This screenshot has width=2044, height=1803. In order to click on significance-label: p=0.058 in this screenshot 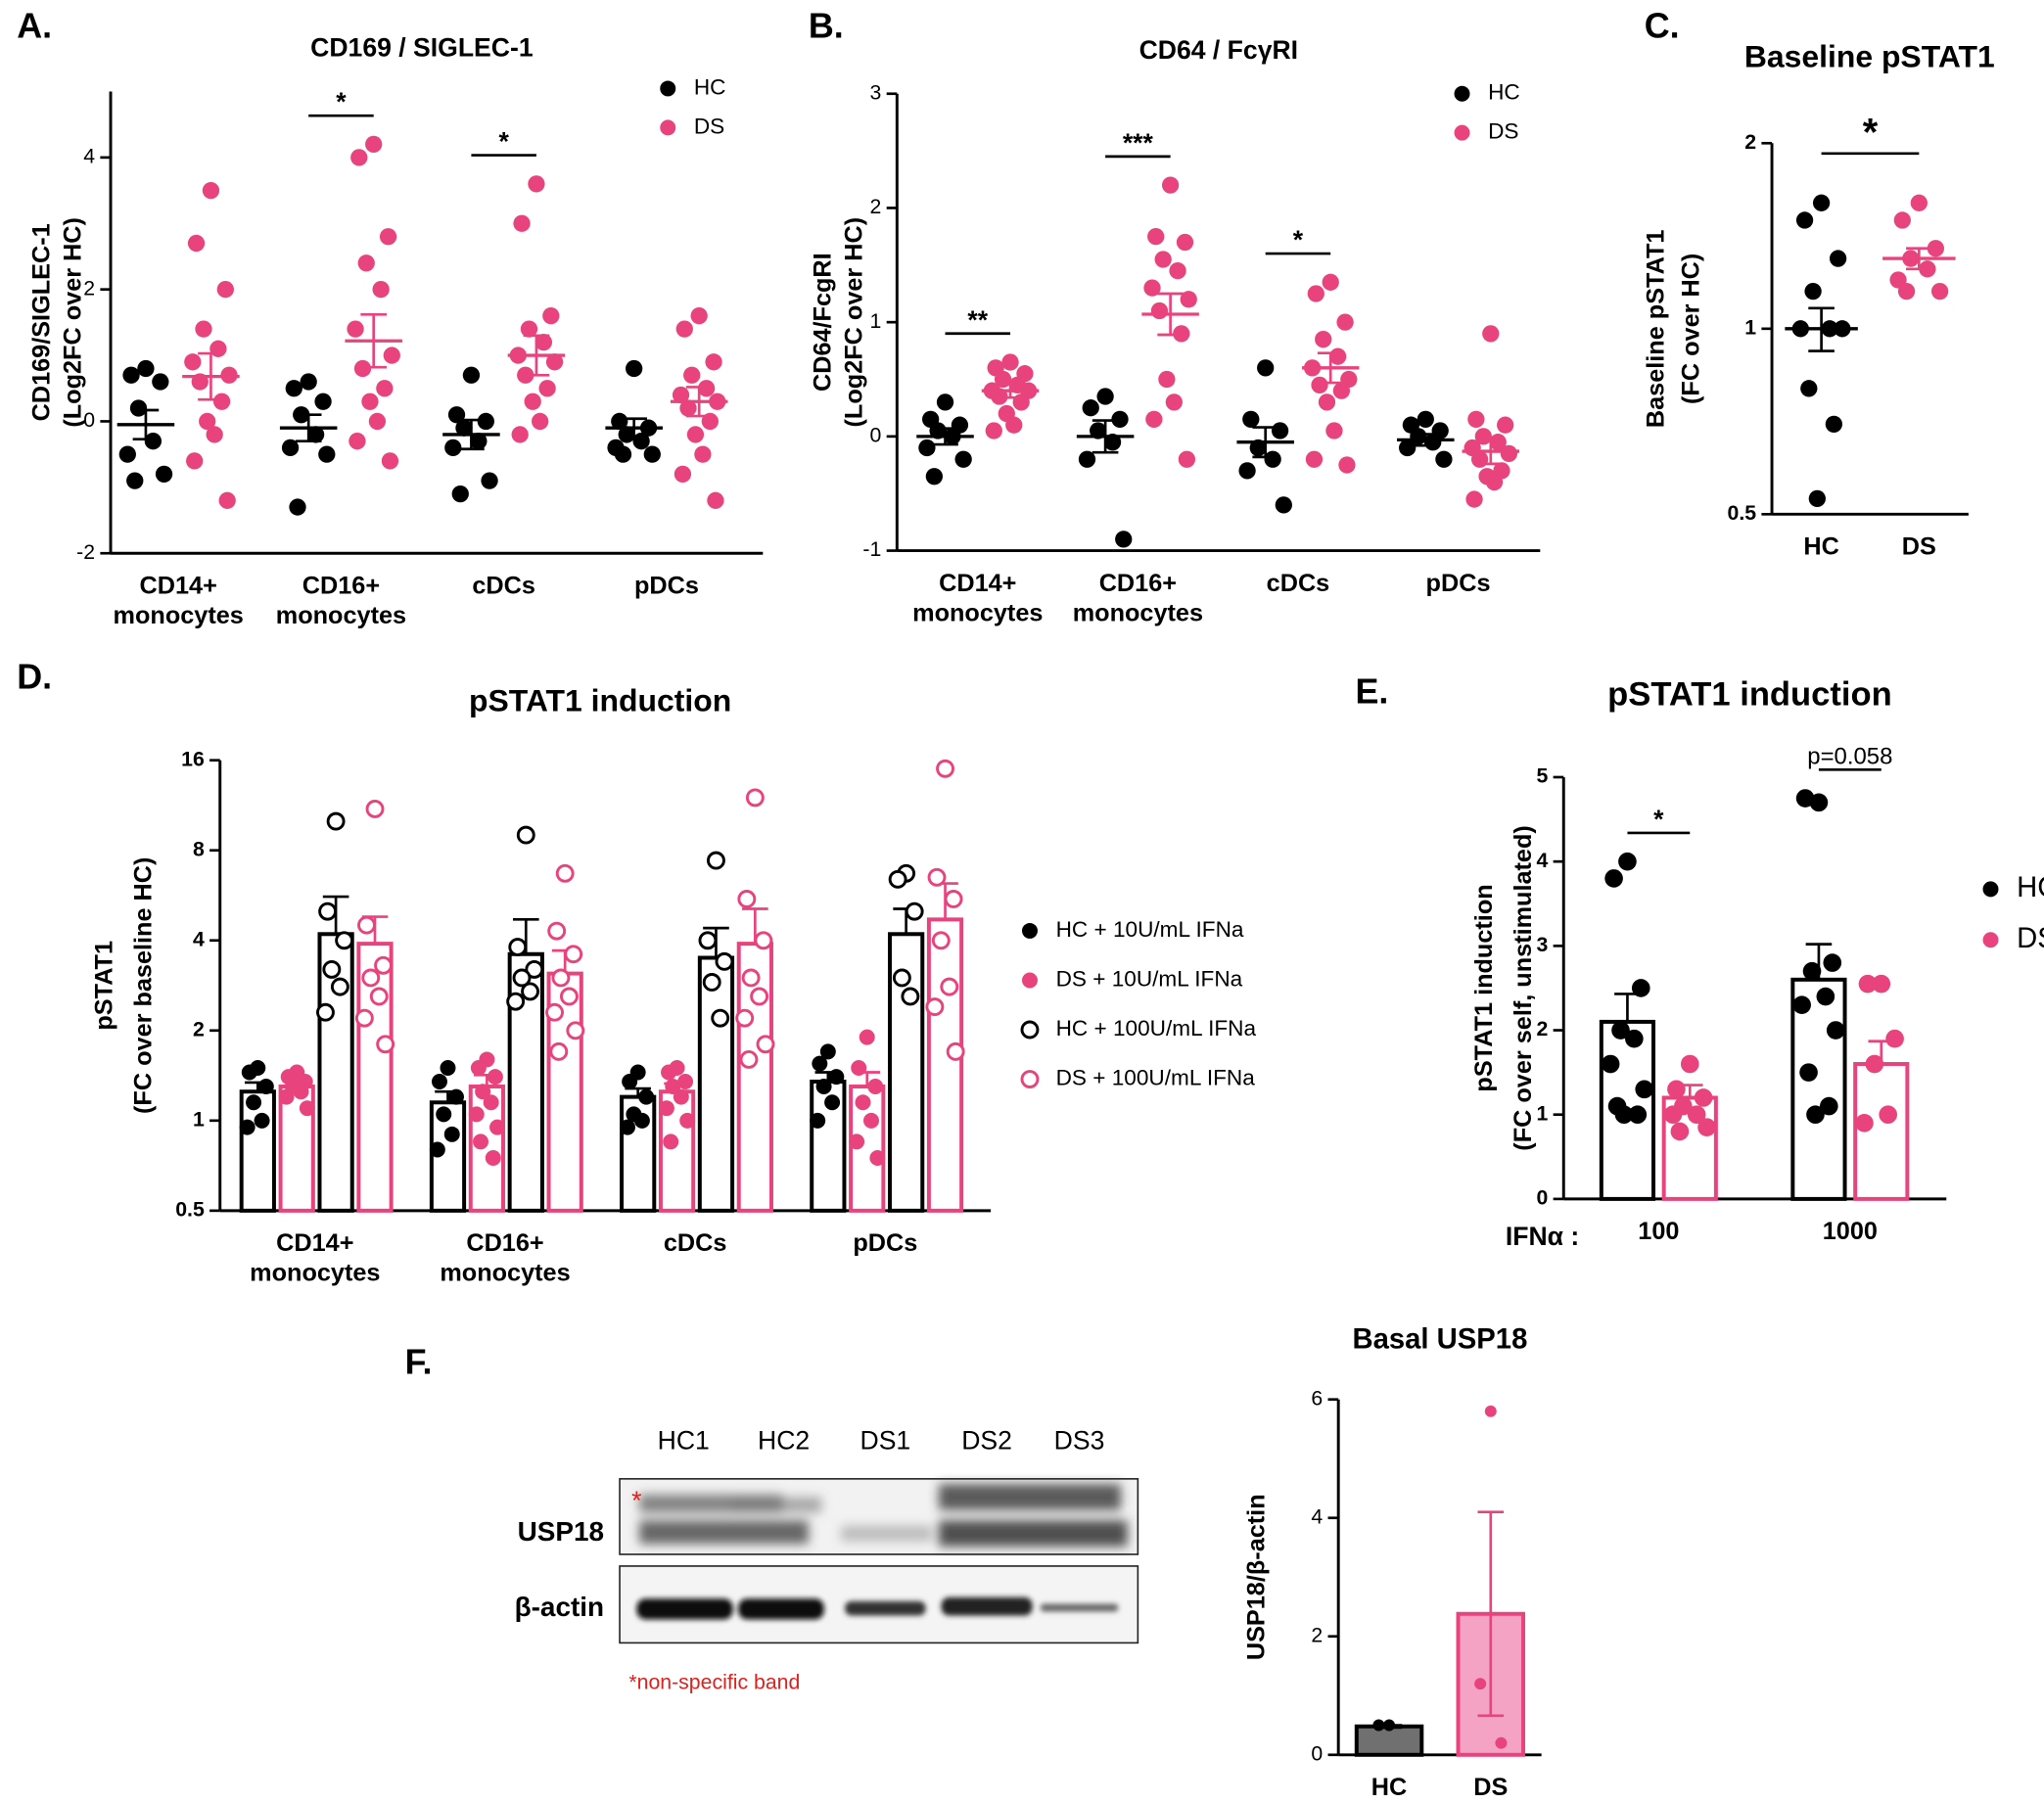, I will do `click(1849, 757)`.